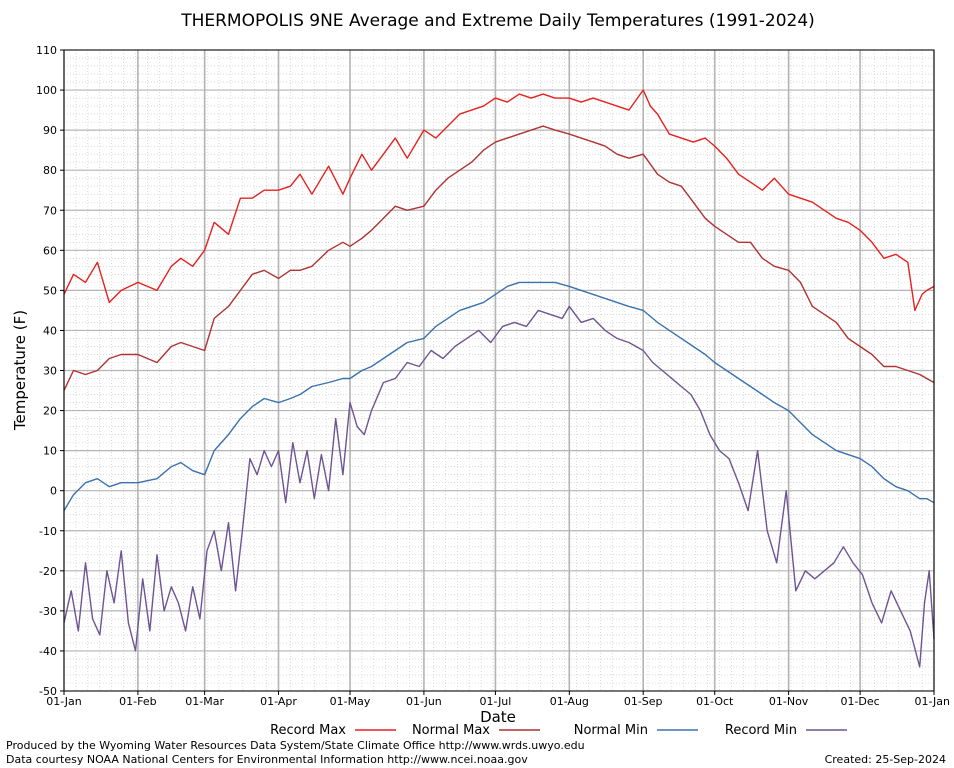  Describe the element at coordinates (53, 491) in the screenshot. I see `y-tick-label: 0` at that location.